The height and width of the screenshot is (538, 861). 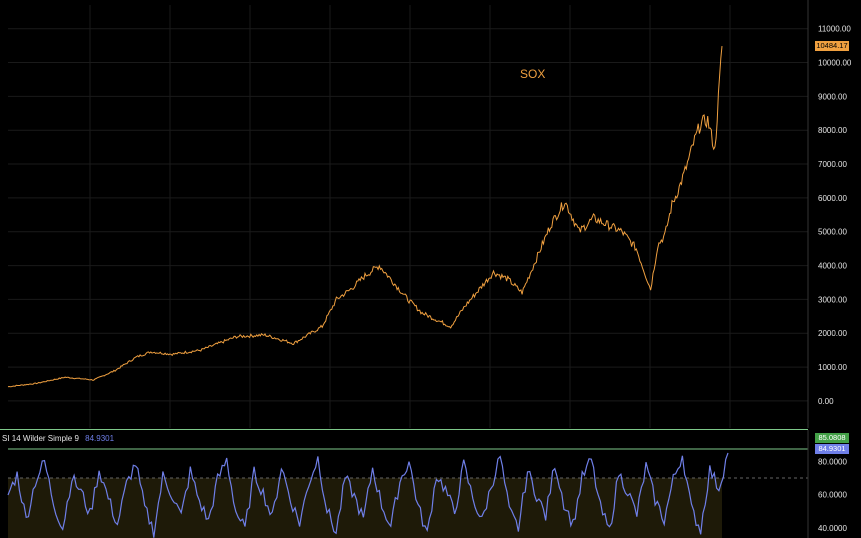 What do you see at coordinates (832, 96) in the screenshot?
I see `price-axis-tick-label: 9000.00` at bounding box center [832, 96].